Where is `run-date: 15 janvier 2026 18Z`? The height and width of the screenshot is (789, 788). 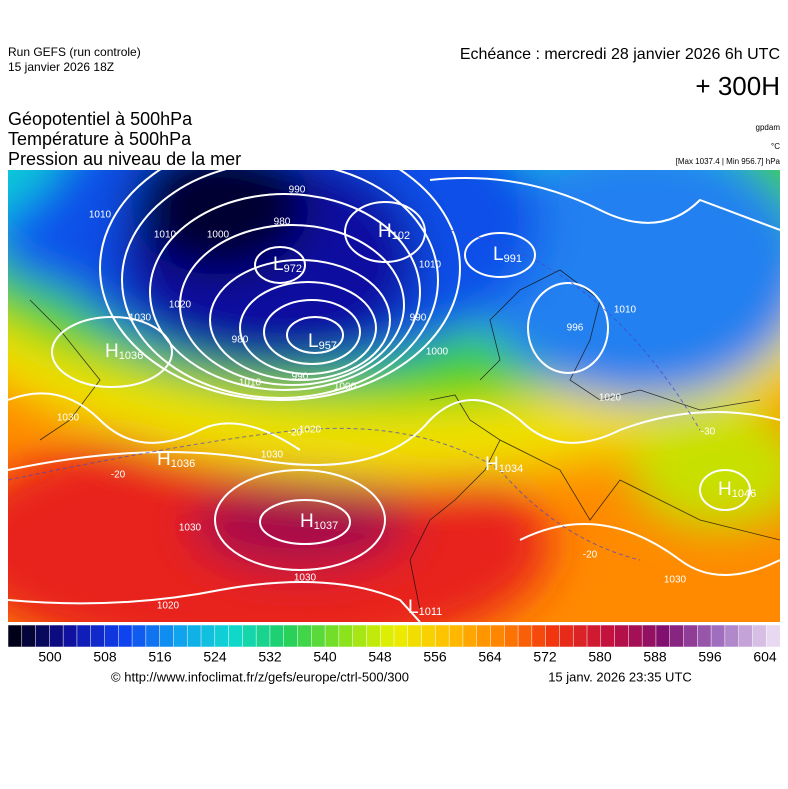
run-date: 15 janvier 2026 18Z is located at coordinates (61, 67).